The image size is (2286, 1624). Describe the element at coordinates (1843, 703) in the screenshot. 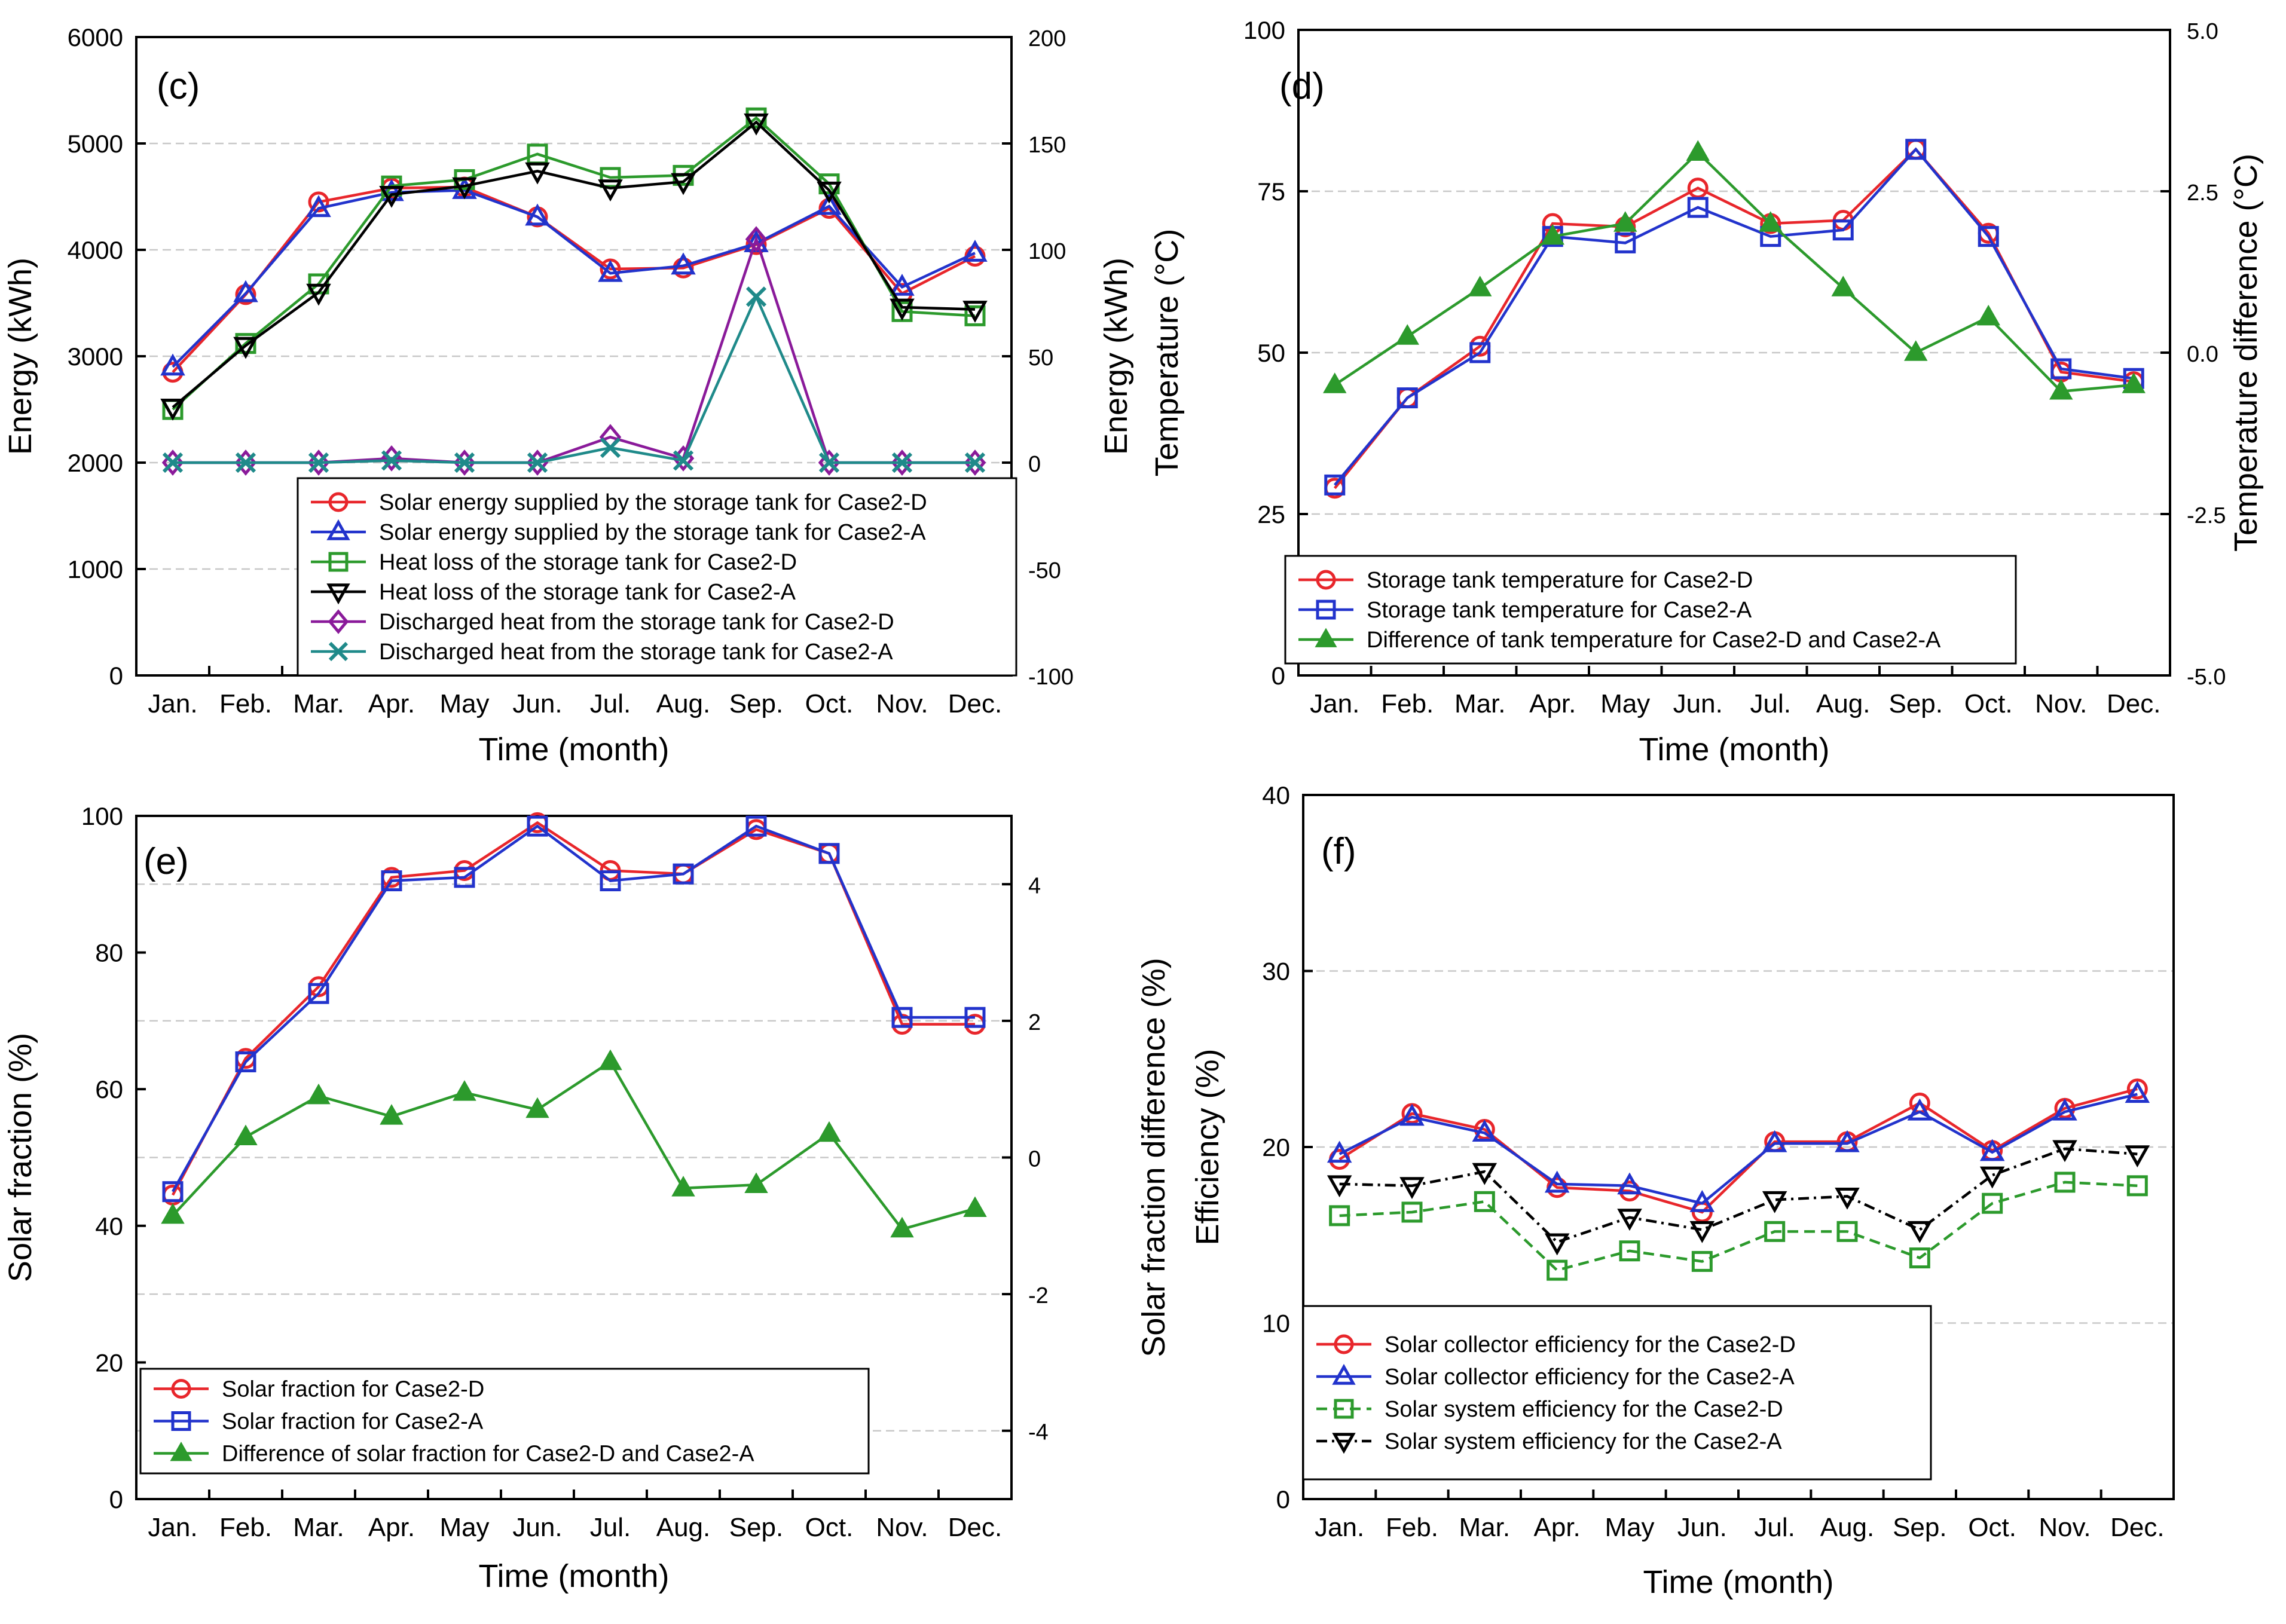

I see `x-tick-label: Aug.` at that location.